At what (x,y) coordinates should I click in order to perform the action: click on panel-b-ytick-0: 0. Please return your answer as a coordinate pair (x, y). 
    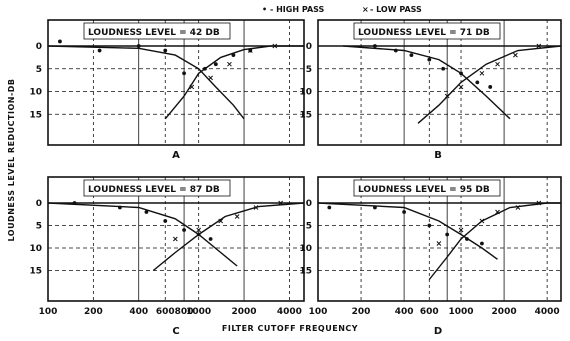
    Looking at the image, I should click on (309, 47).